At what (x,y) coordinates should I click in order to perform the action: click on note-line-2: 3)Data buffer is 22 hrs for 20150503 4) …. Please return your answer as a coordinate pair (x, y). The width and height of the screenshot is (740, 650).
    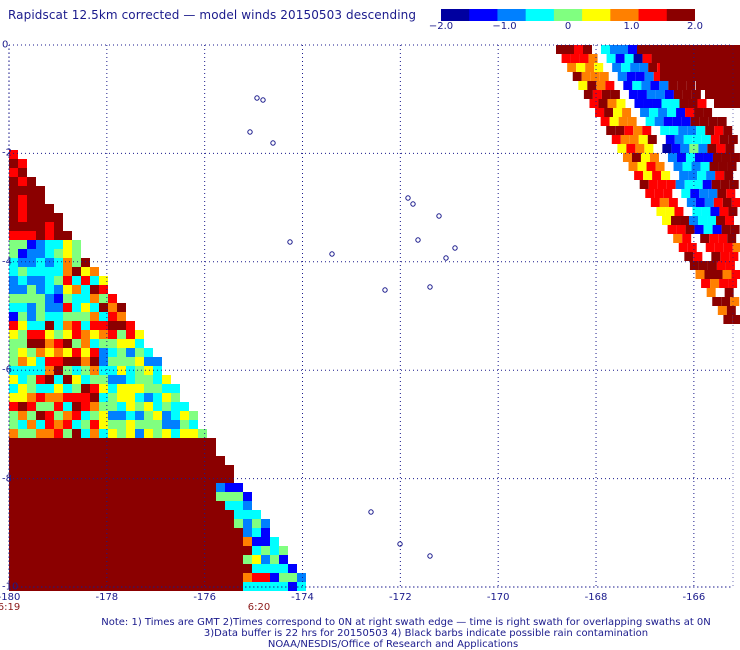
    Looking at the image, I should click on (426, 633).